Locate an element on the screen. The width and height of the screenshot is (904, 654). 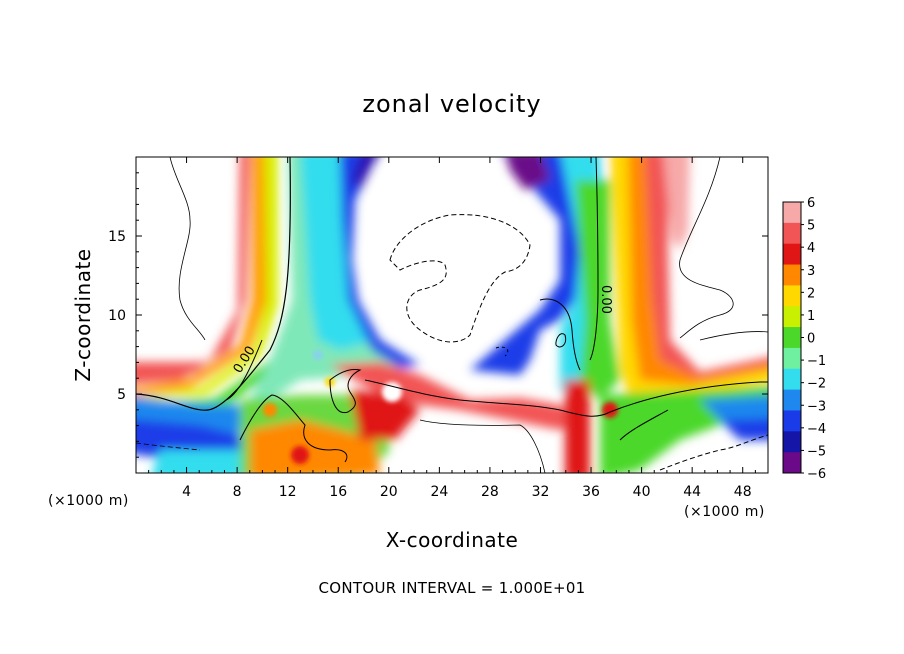
contour-label-right: 0.00 is located at coordinates (605, 299).